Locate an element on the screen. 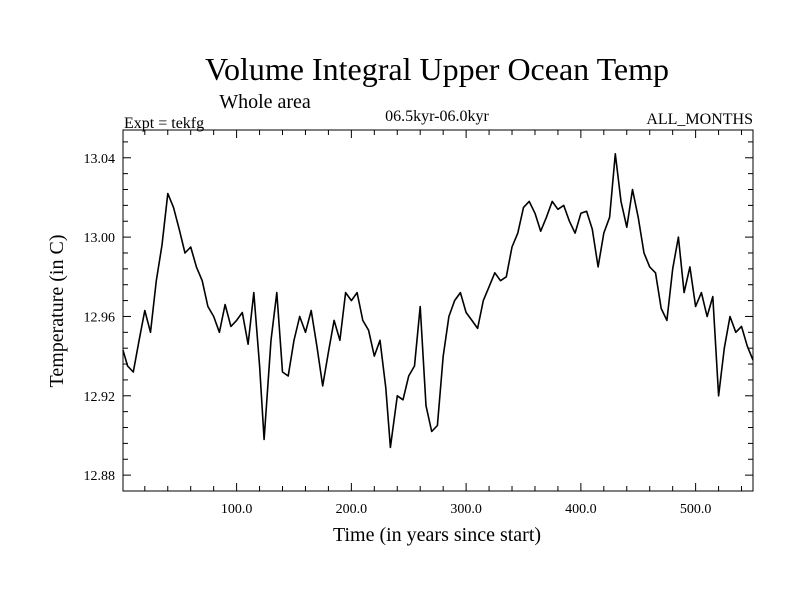 The width and height of the screenshot is (800, 600). y-tick-label: 12.92 is located at coordinates (100, 397).